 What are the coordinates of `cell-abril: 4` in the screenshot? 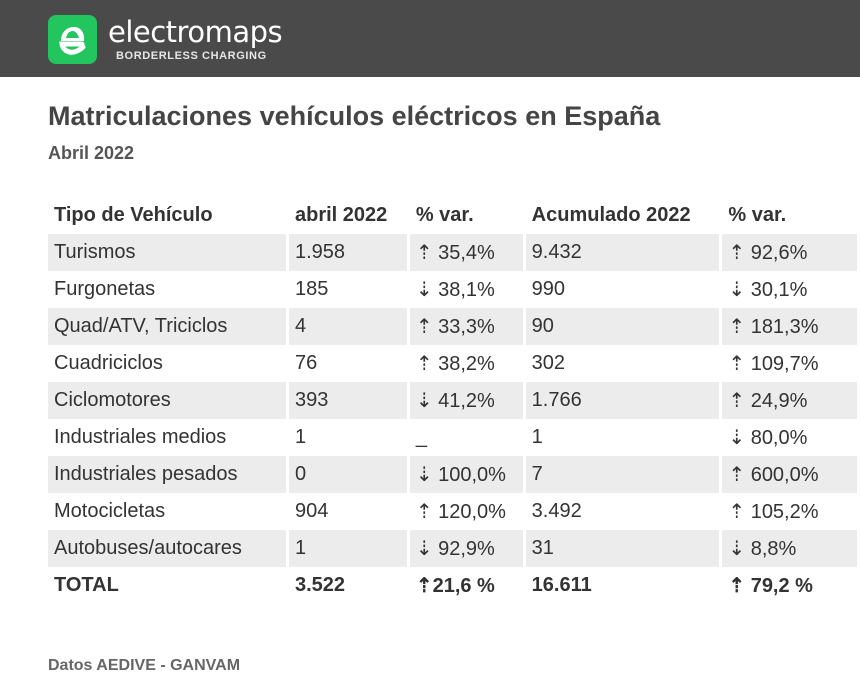 It's located at (348, 326).